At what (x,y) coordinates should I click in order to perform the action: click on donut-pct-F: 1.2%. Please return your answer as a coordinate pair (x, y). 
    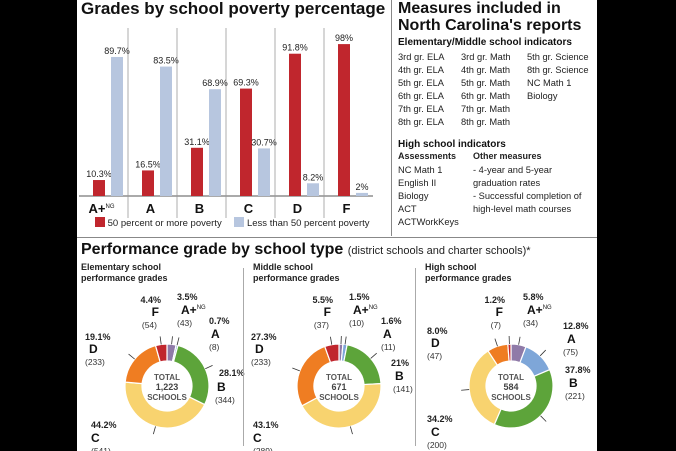
    Looking at the image, I should click on (494, 300).